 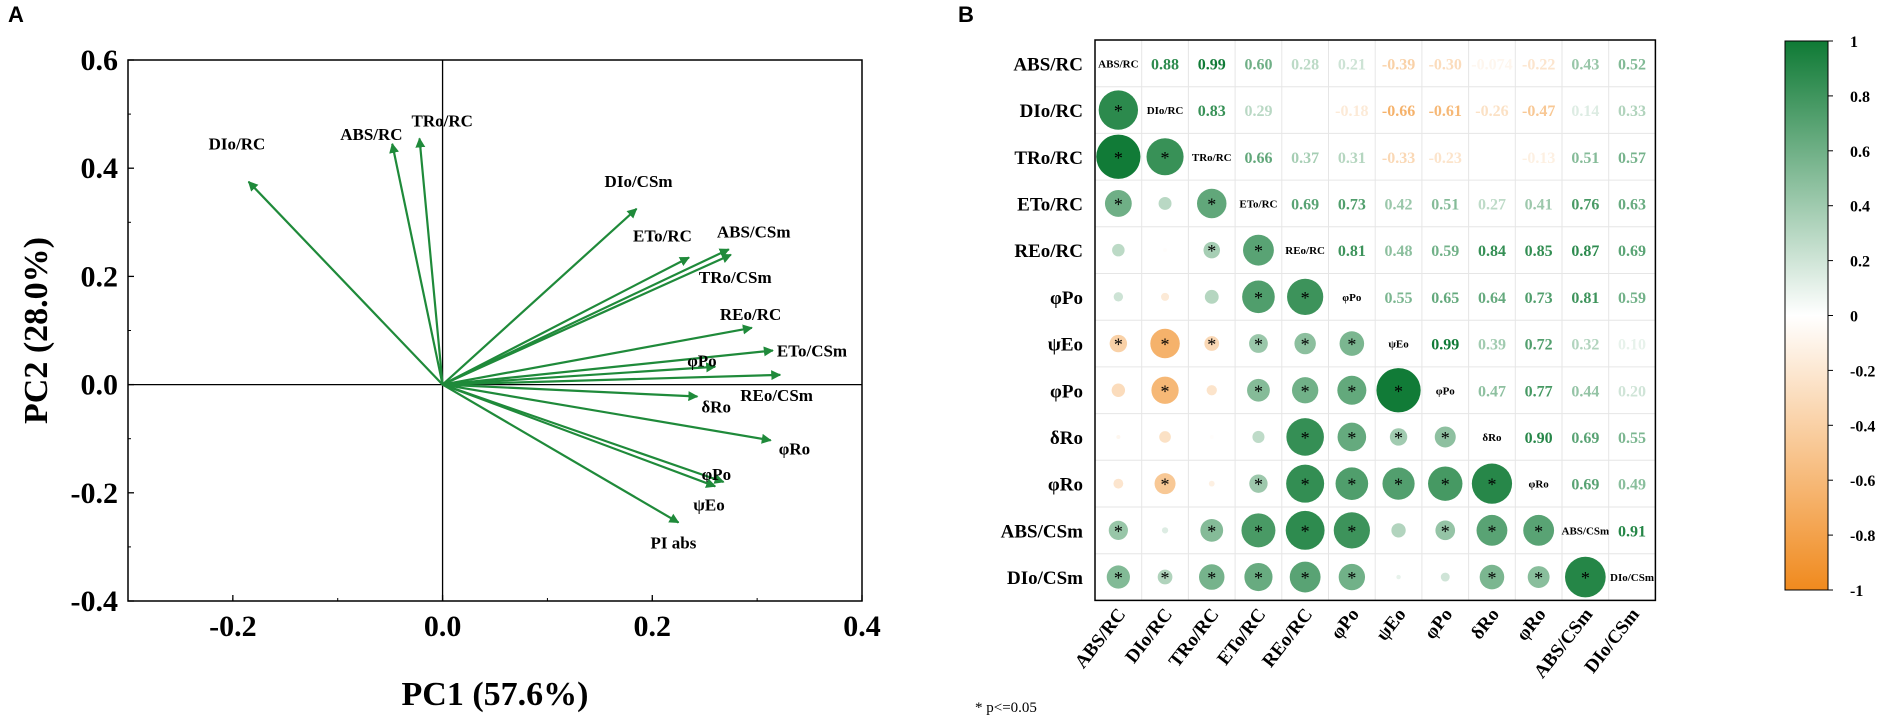 What do you see at coordinates (1585, 345) in the screenshot?
I see `correlation-value: 0.32` at bounding box center [1585, 345].